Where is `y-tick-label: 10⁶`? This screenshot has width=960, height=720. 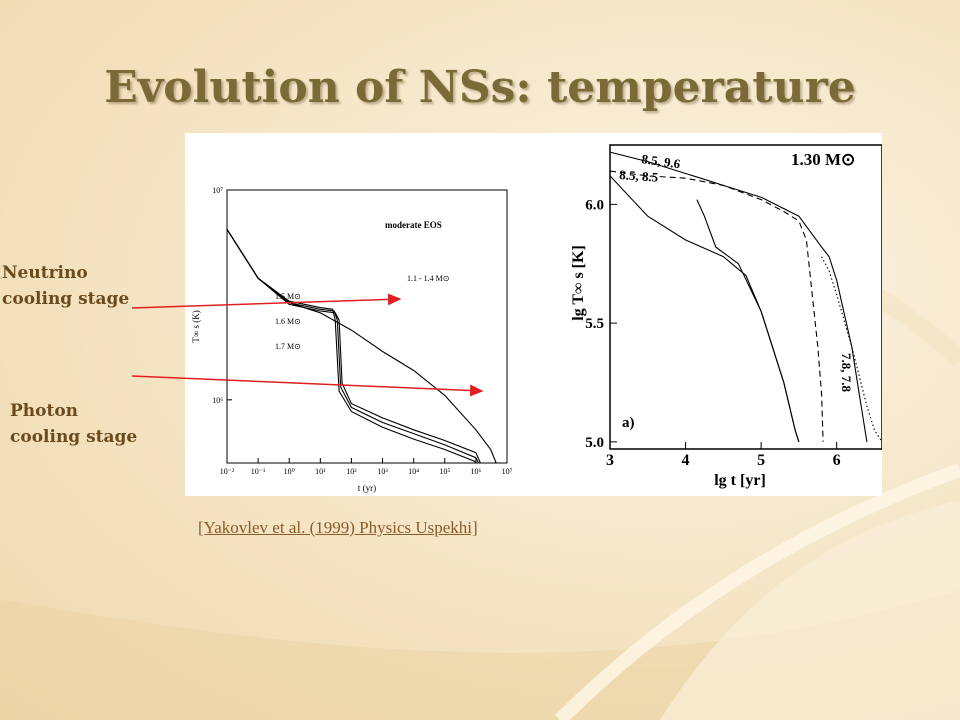
y-tick-label: 10⁶ is located at coordinates (217, 400).